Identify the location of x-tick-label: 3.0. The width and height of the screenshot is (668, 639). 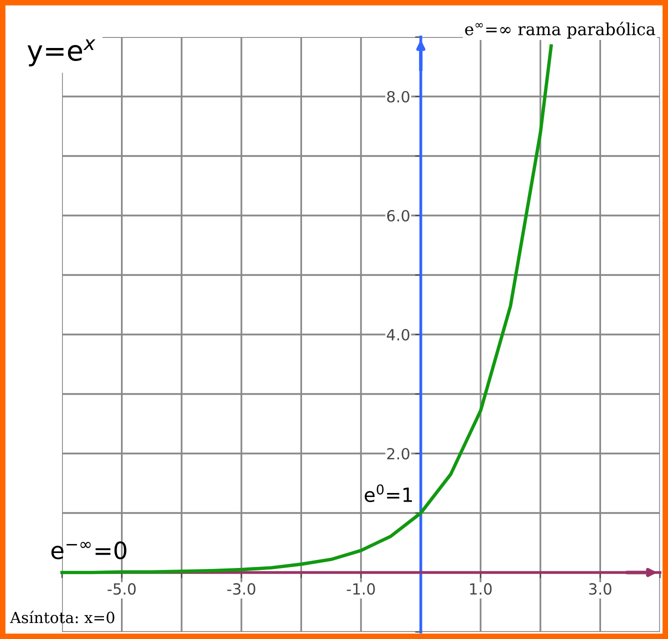
(600, 589).